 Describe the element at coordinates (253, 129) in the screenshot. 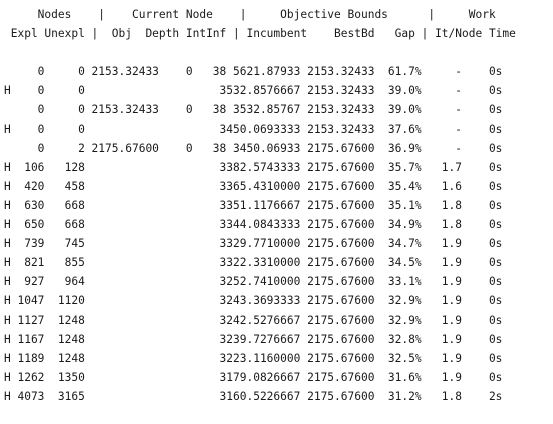

I see `log-row: H 0 0 3450.0693333 2153.32433 37.6% - 0s` at that location.